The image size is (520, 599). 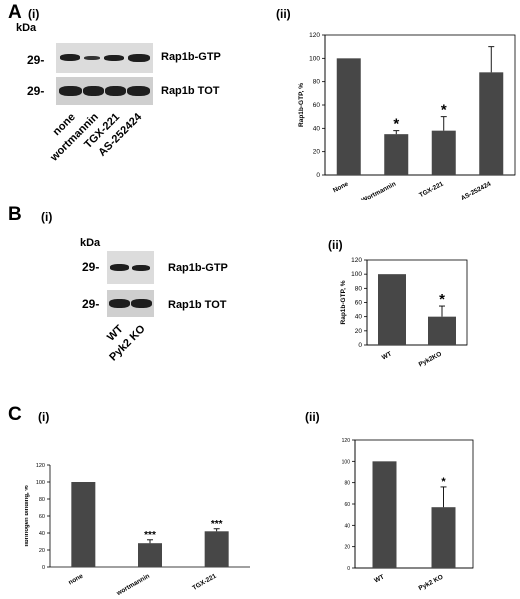 What do you see at coordinates (104, 58) in the screenshot?
I see `panel-a-blot-gtp` at bounding box center [104, 58].